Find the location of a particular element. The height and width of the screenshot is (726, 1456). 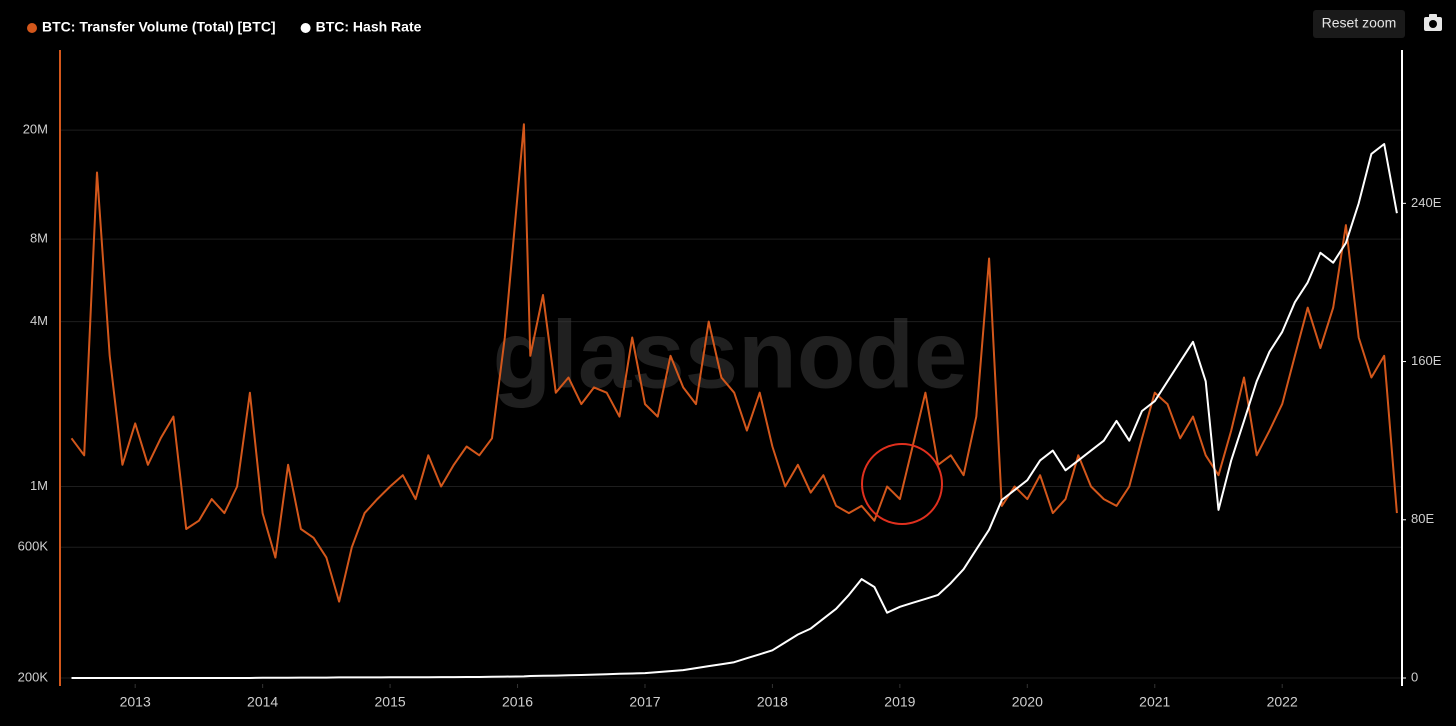

reset-zoom-label: Reset zoom is located at coordinates (1359, 23).